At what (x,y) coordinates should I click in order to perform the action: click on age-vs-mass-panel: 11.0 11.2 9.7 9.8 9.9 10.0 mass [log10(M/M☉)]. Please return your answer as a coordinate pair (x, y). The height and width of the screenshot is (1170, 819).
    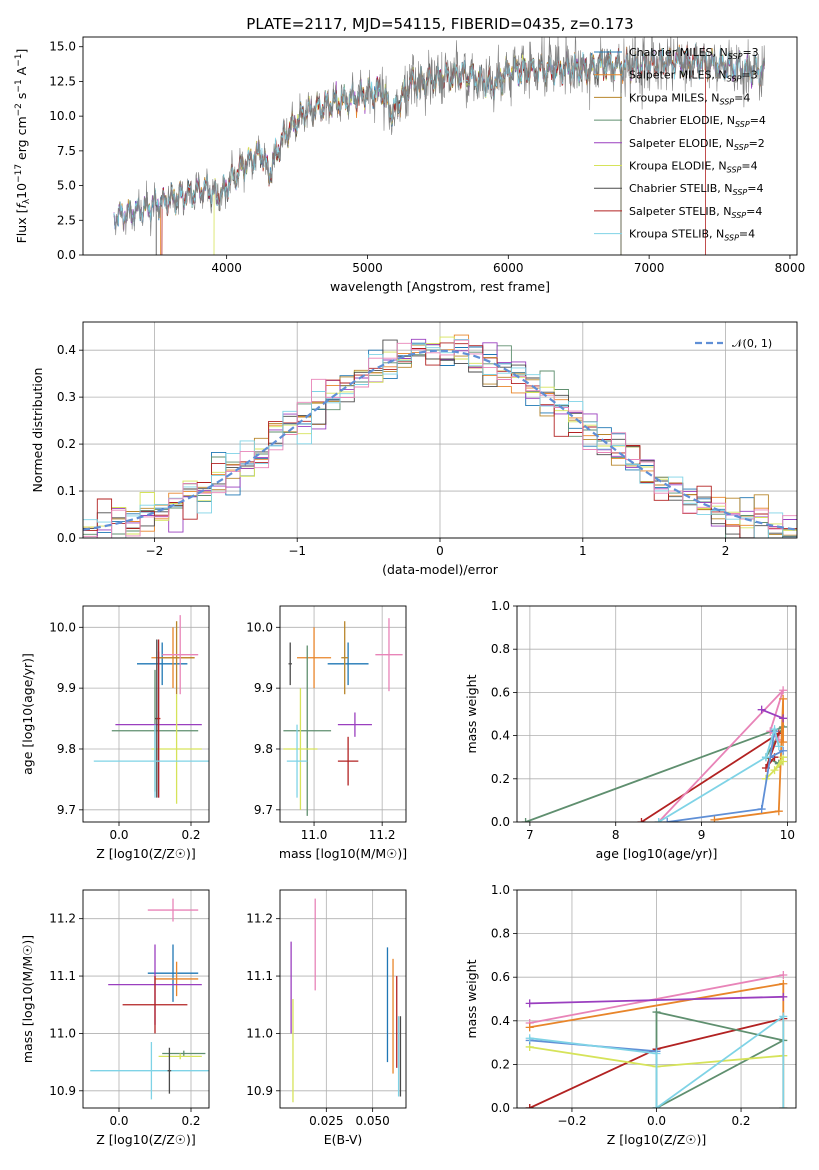
    Looking at the image, I should click on (326, 733).